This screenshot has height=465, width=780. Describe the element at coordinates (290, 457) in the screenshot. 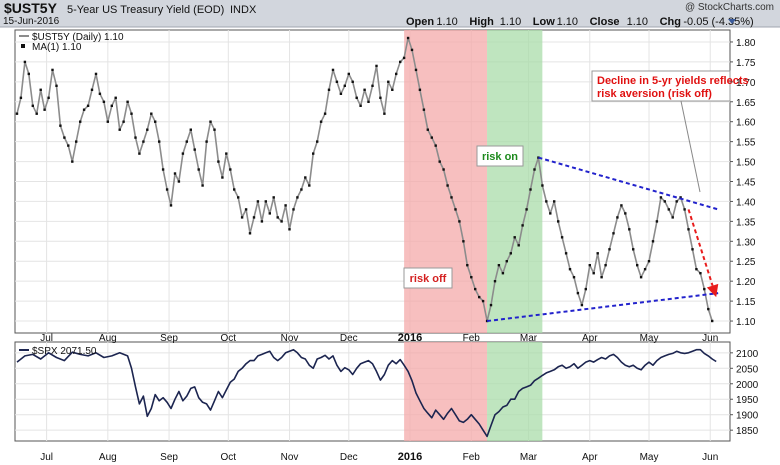

I see `x-tick-label: Nov` at that location.